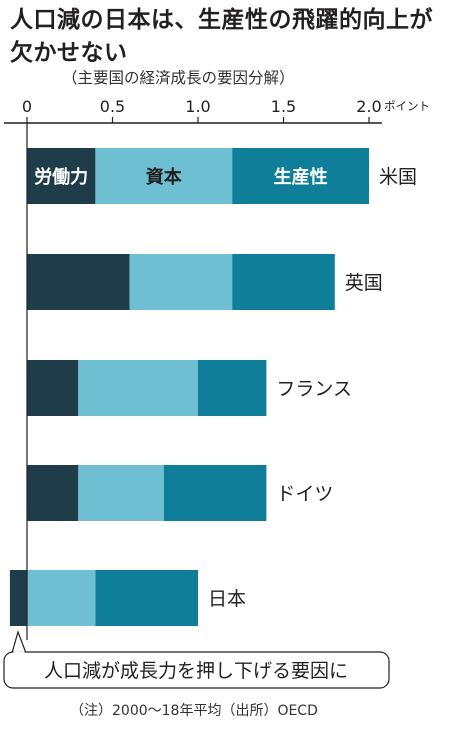 The height and width of the screenshot is (729, 450). What do you see at coordinates (283, 106) in the screenshot?
I see `x-tick-label: 1.5` at bounding box center [283, 106].